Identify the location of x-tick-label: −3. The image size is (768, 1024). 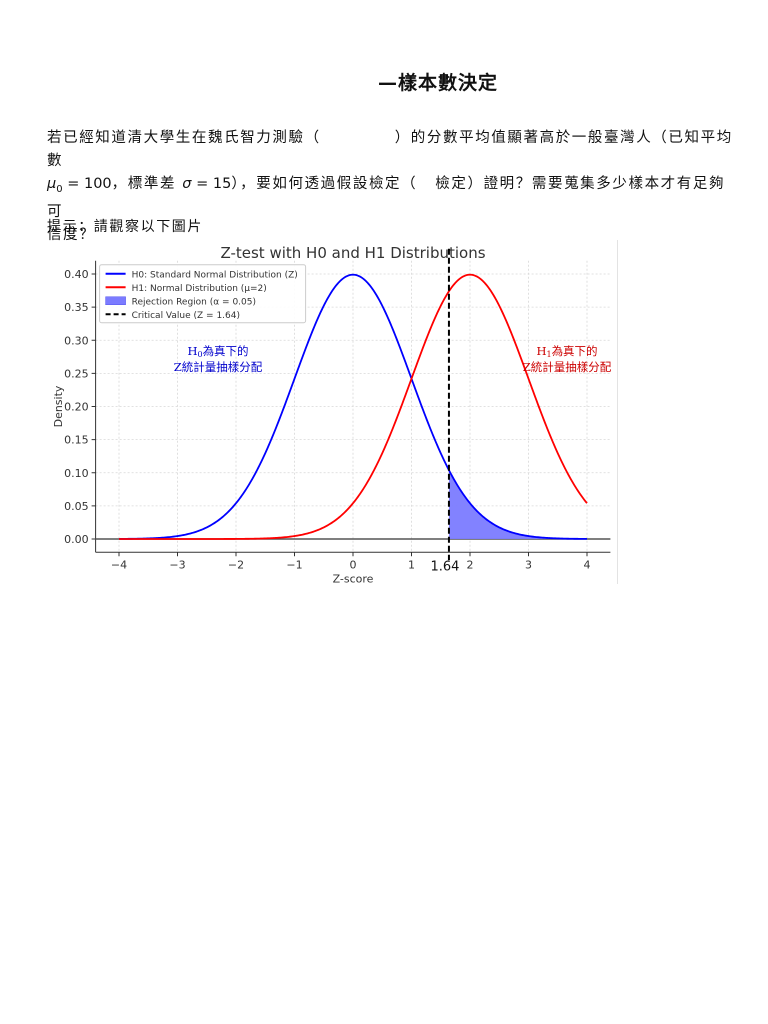
(177, 564).